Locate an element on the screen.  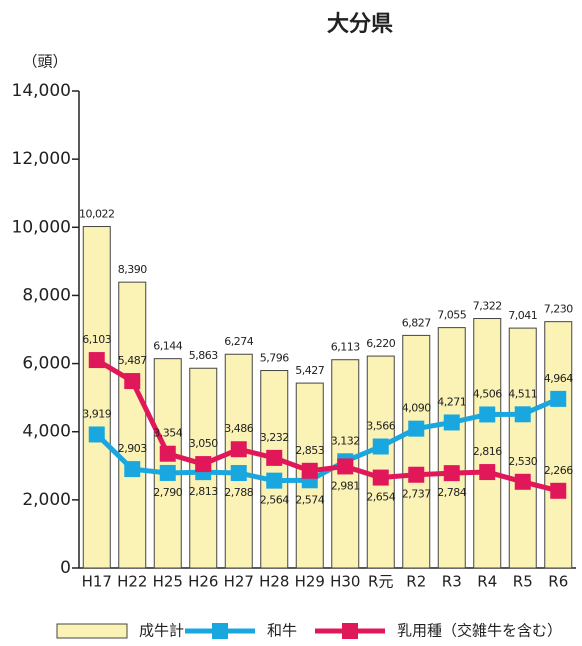
line-value-label: 2,903 is located at coordinates (132, 448).